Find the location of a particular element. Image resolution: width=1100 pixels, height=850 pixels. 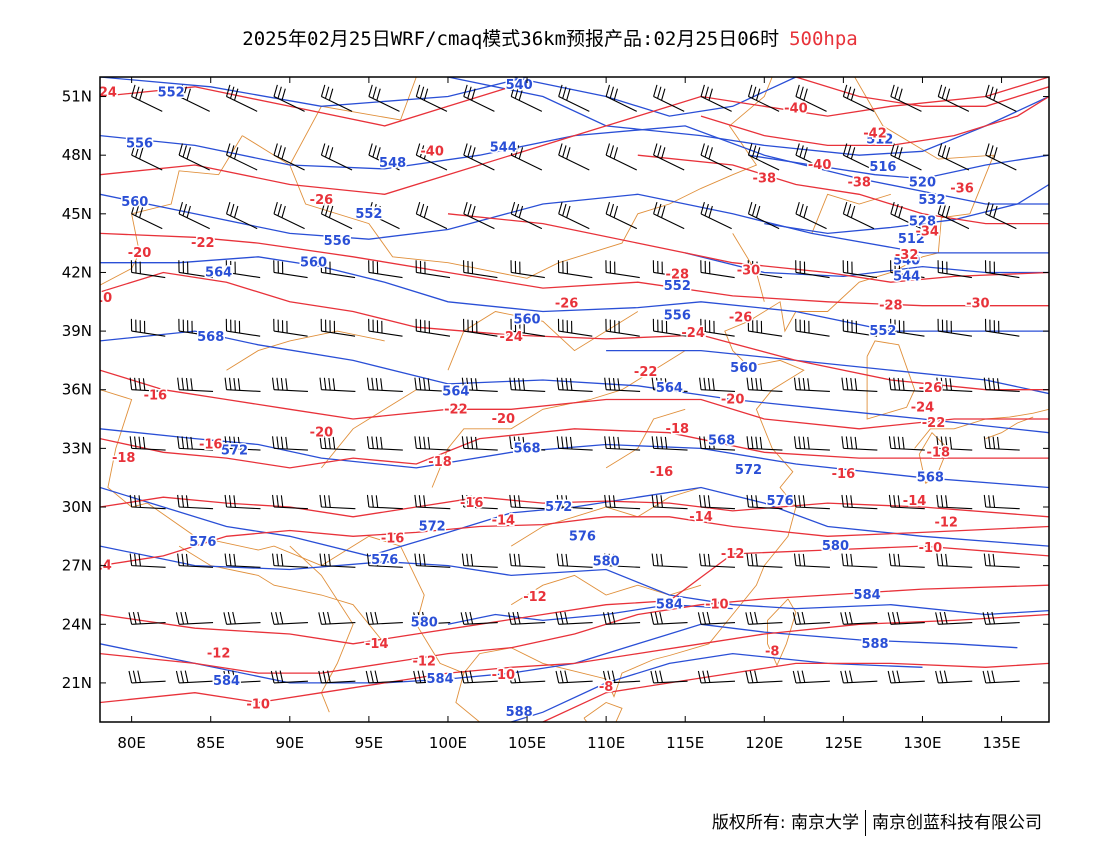

contour-label: -24 is located at coordinates (923, 407).